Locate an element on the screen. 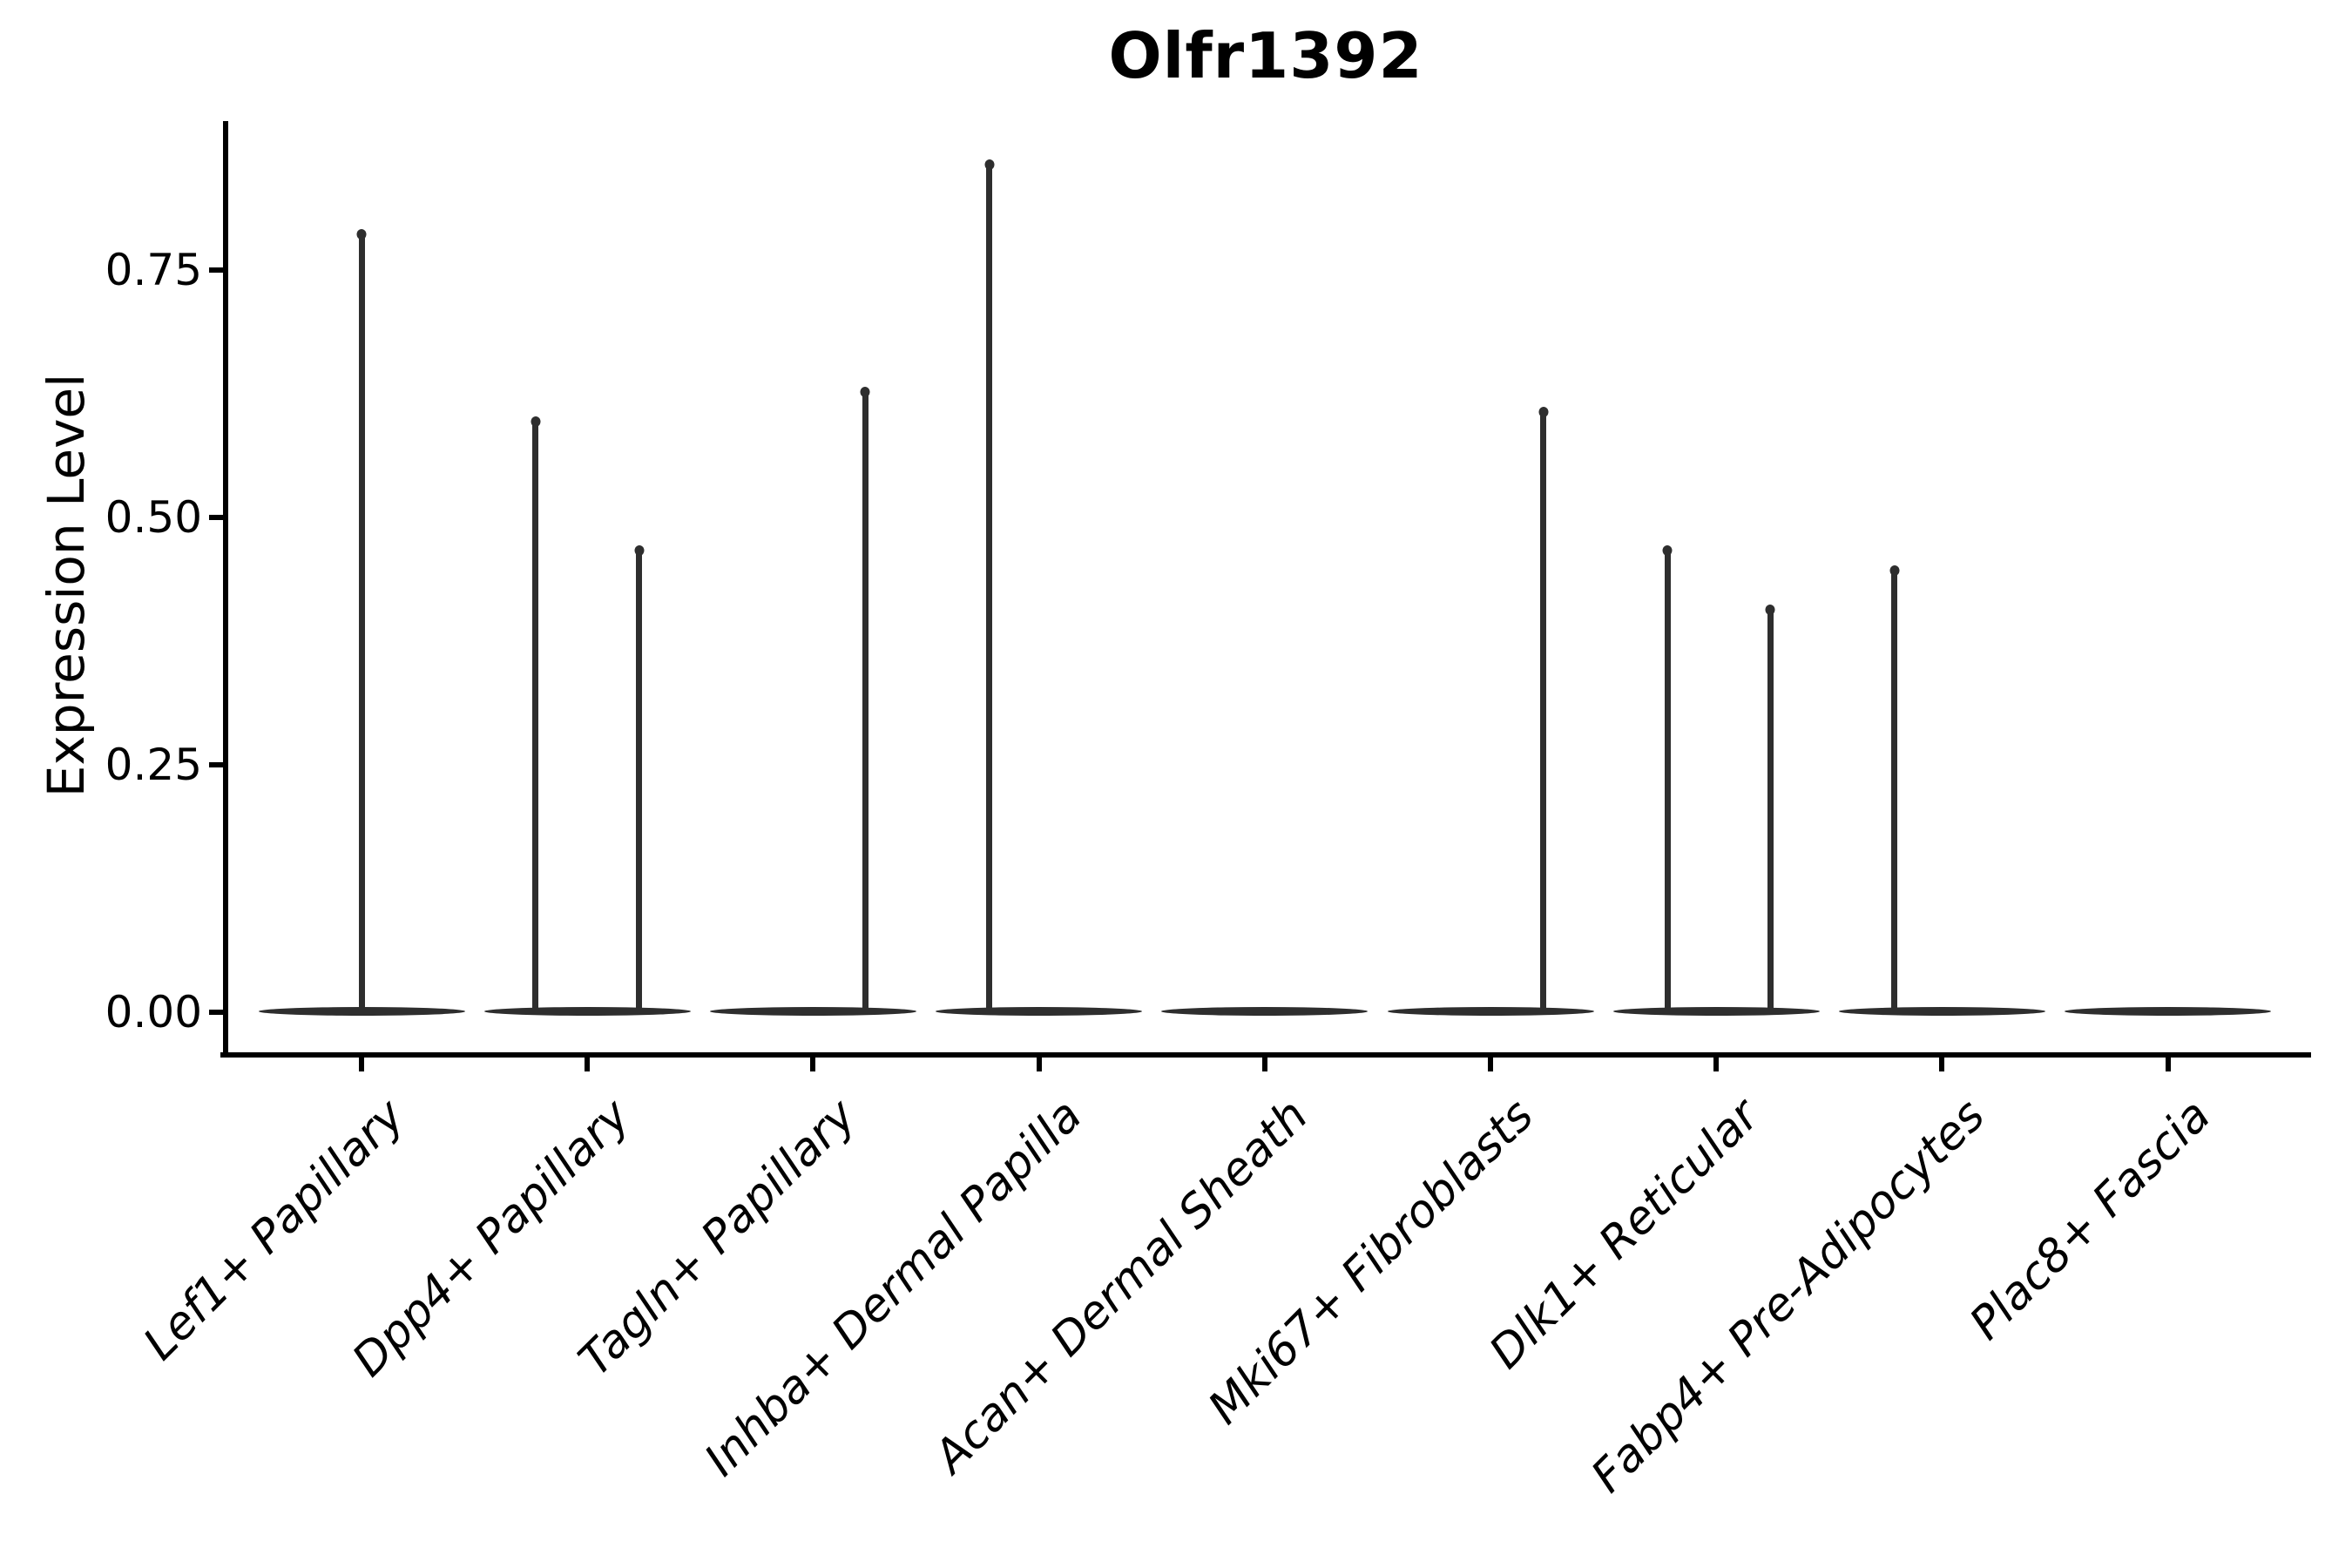  y-tick-label: 0.50 is located at coordinates (153, 517).